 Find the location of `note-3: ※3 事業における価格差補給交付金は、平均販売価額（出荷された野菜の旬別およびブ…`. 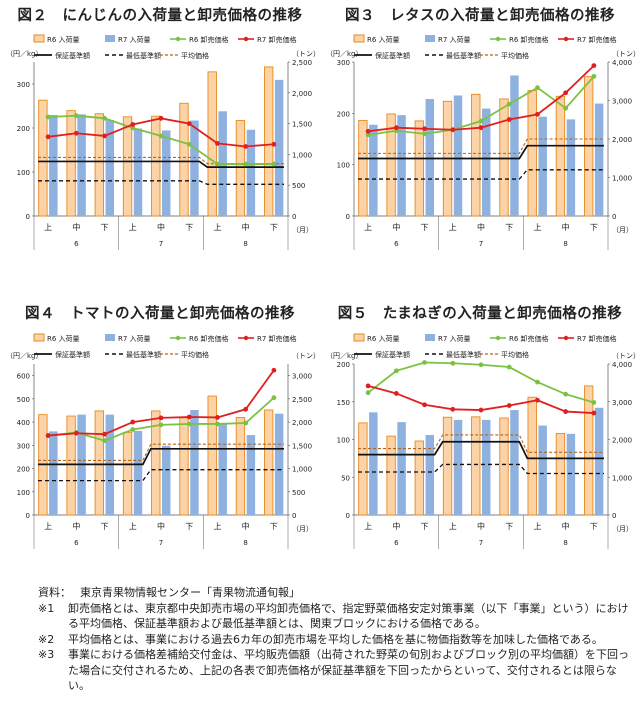

note-3: ※3 事業における価格差補給交付金は、平均販売価額（出荷された野菜の旬別およびブ… is located at coordinates (336, 670).